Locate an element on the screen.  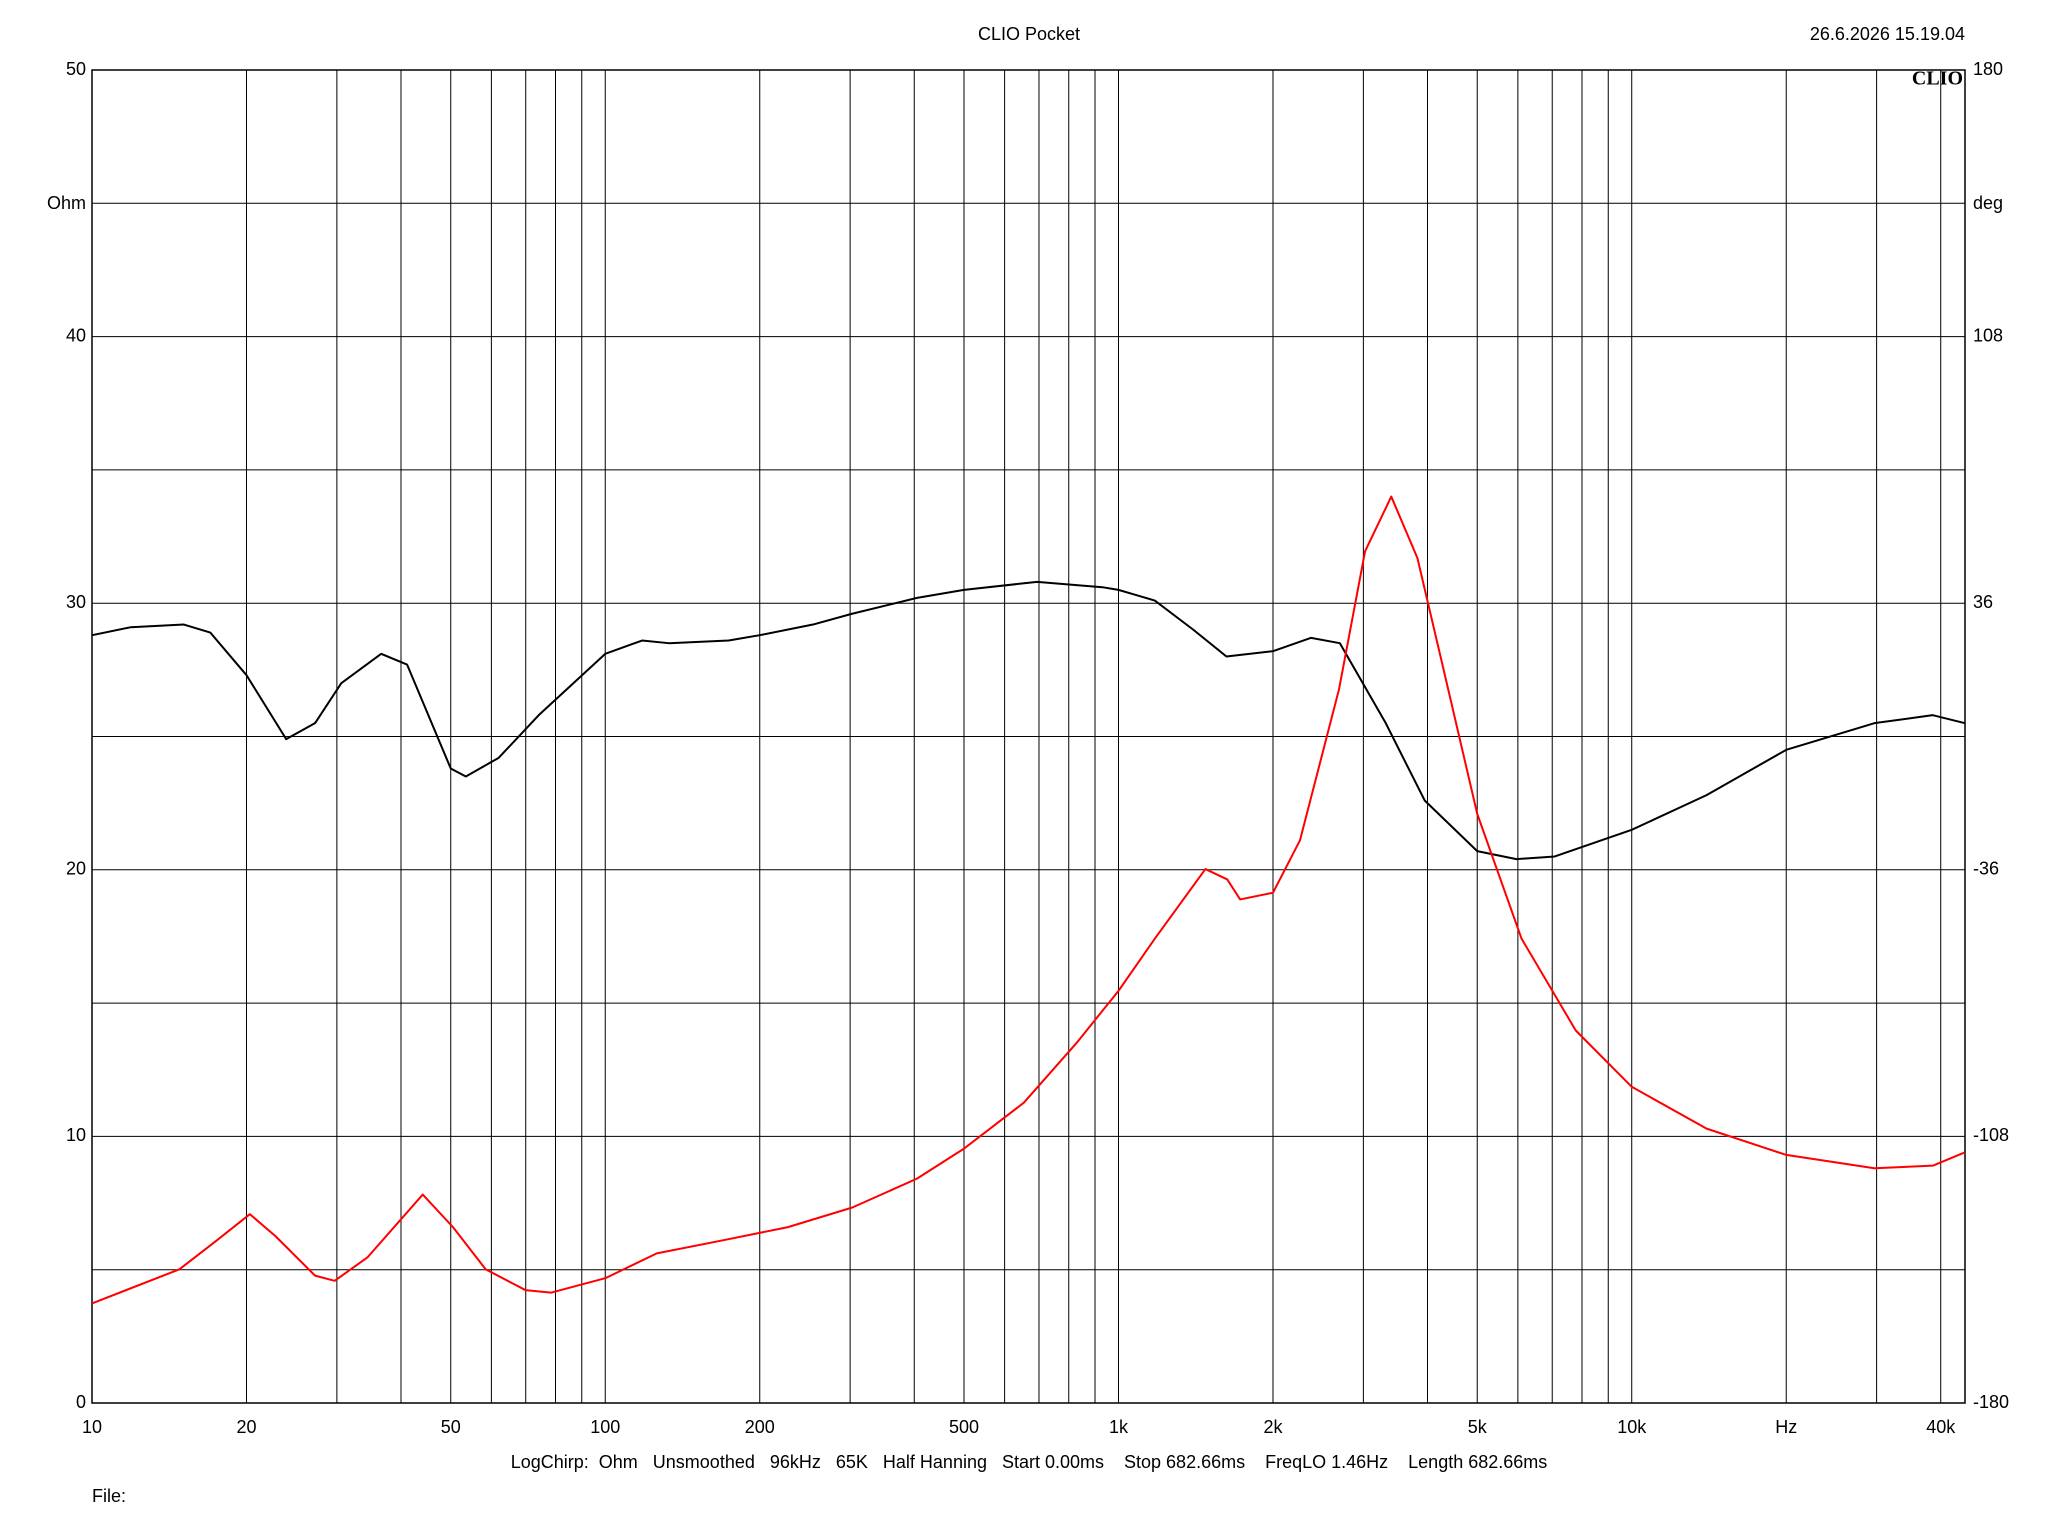
y2-tick-label: 180 is located at coordinates (1988, 69).